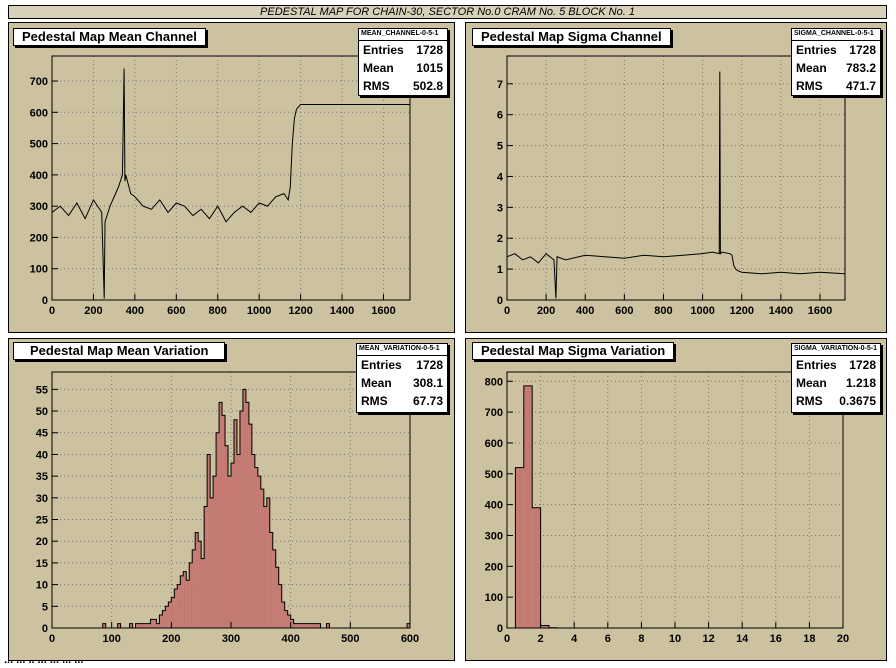  Describe the element at coordinates (45, 607) in the screenshot. I see `y-tick-label: 5` at that location.